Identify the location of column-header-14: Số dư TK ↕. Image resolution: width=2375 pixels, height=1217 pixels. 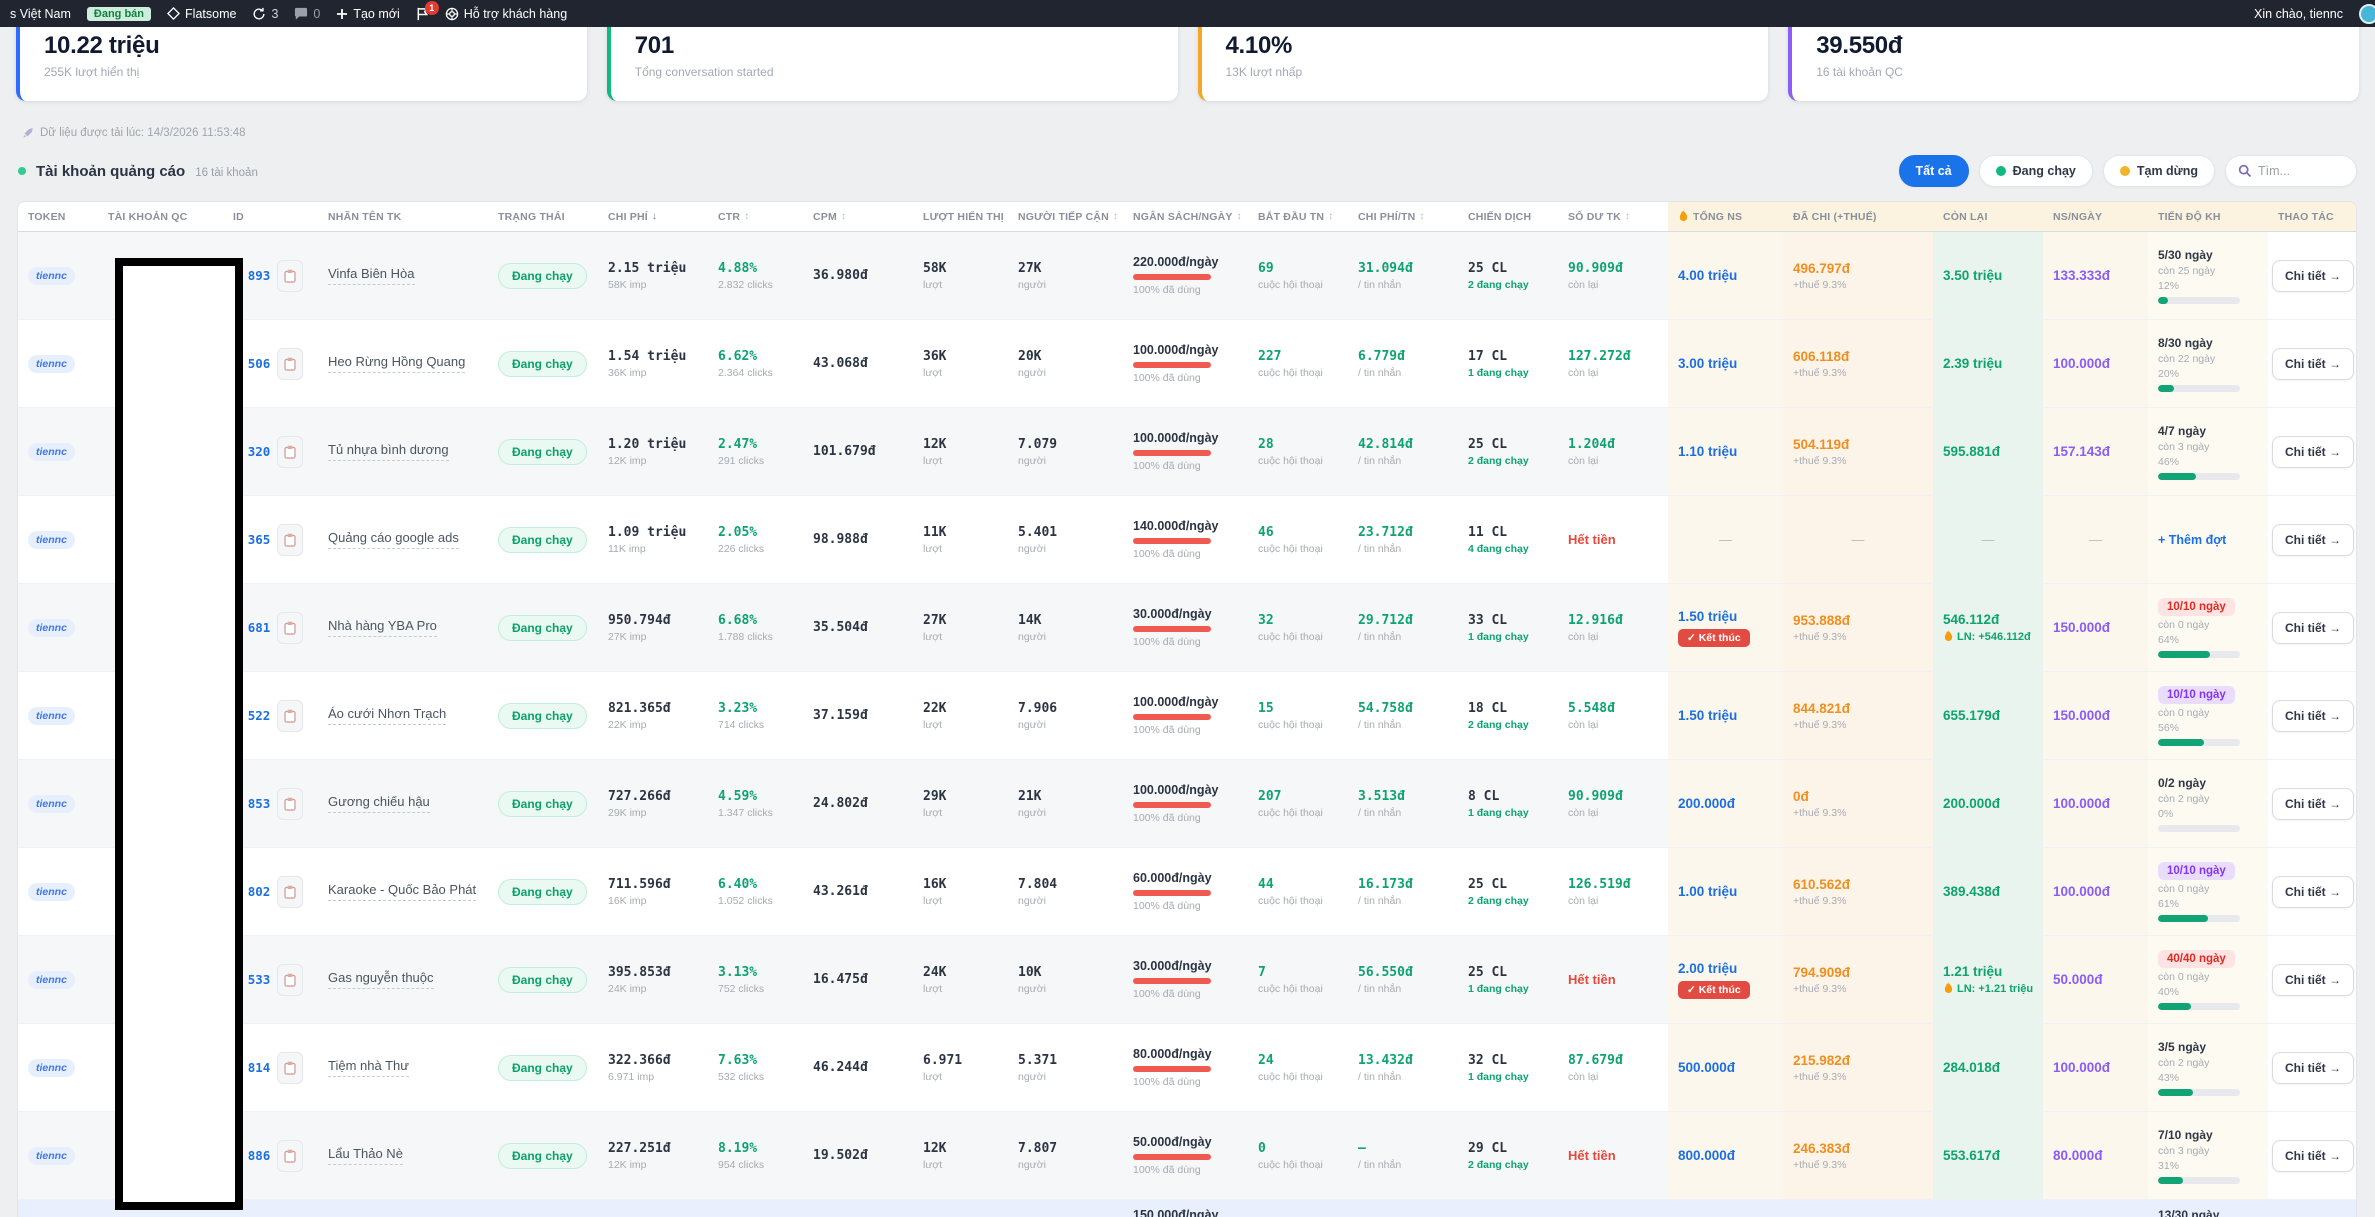
(1599, 216).